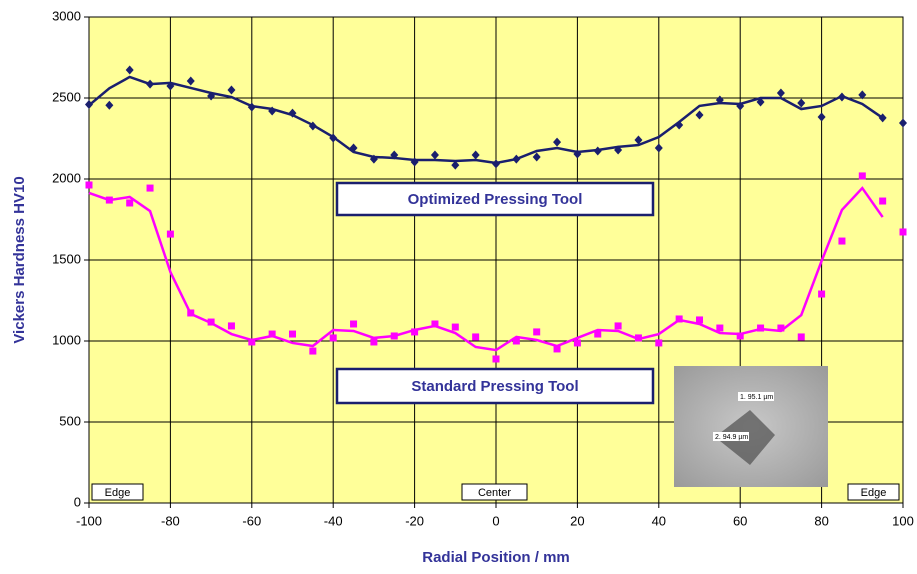 Image resolution: width=917 pixels, height=574 pixels. I want to click on y-tick-label: 1000, so click(66, 339).